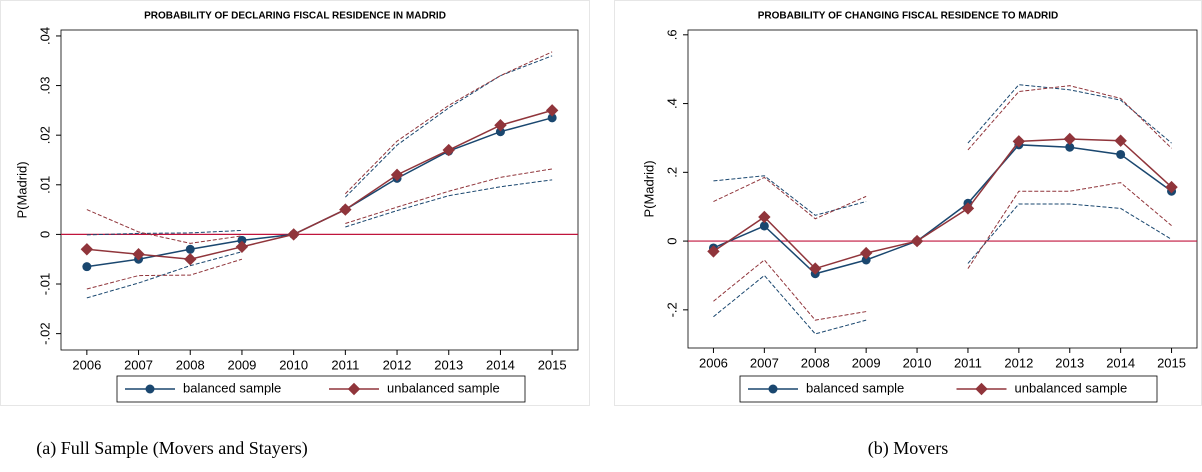 This screenshot has width=1202, height=472. What do you see at coordinates (671, 34) in the screenshot?
I see `y-tick-label: .6` at bounding box center [671, 34].